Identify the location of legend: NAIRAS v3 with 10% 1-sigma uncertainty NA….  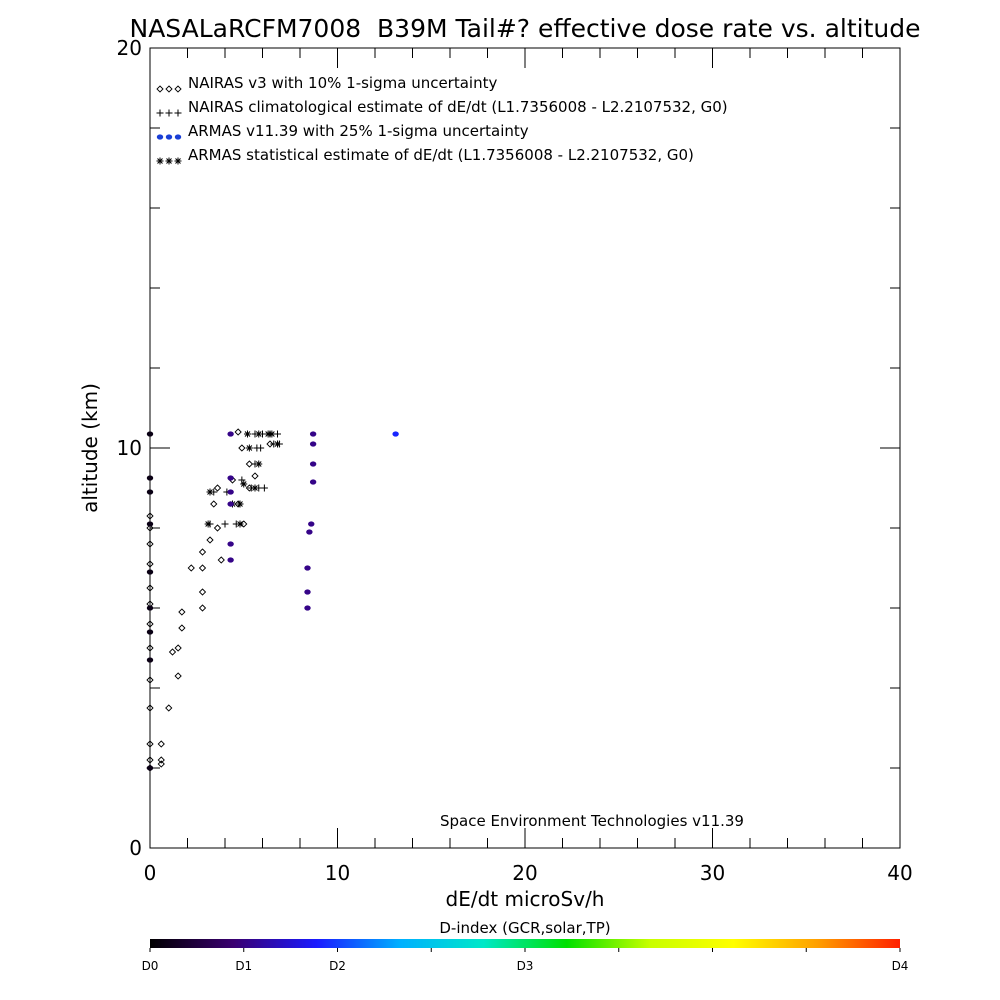
(442, 119).